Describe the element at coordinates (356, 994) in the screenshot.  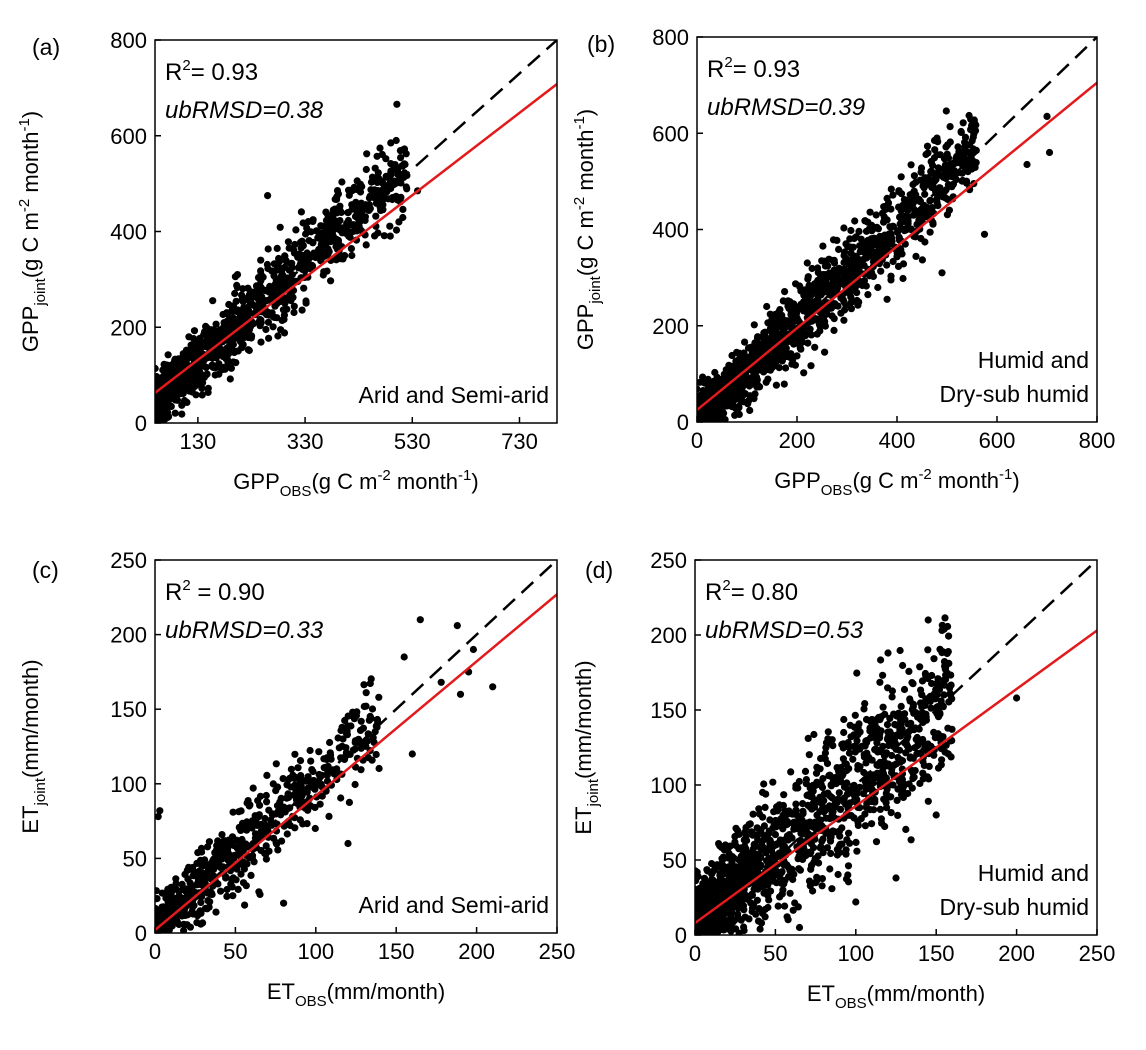
I see `x-axis-label: ETOBS(mm/month)` at that location.